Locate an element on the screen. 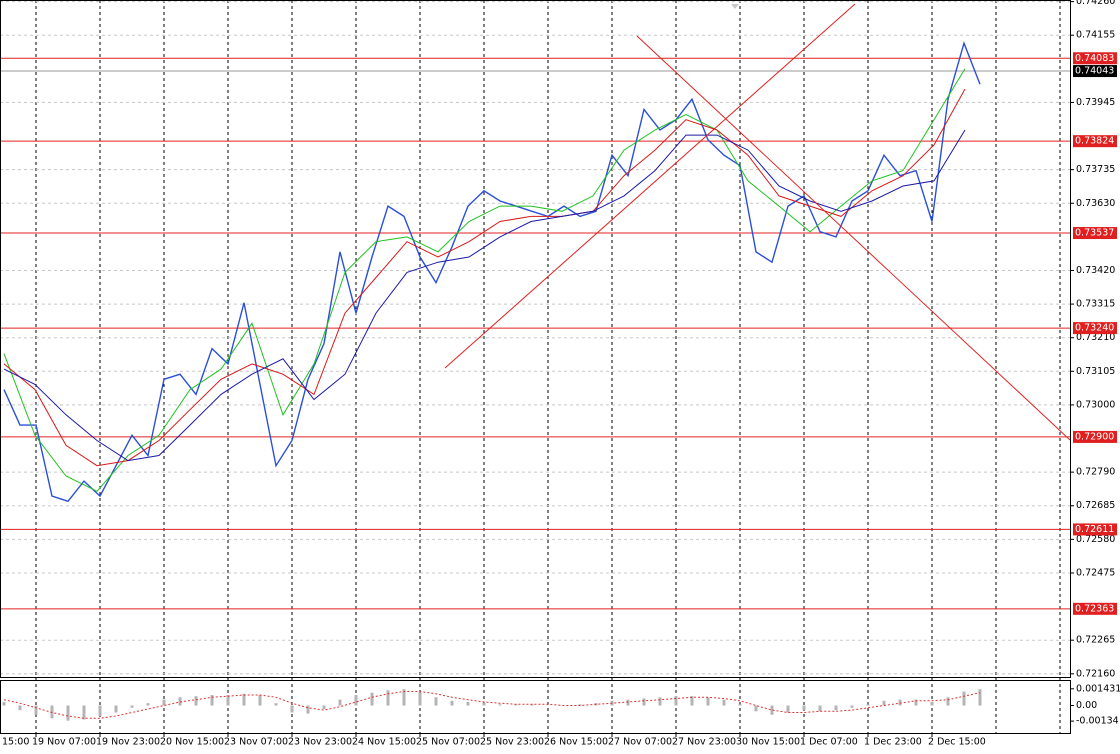  x-tick-label: 19 Nov 07:00 is located at coordinates (64, 742).